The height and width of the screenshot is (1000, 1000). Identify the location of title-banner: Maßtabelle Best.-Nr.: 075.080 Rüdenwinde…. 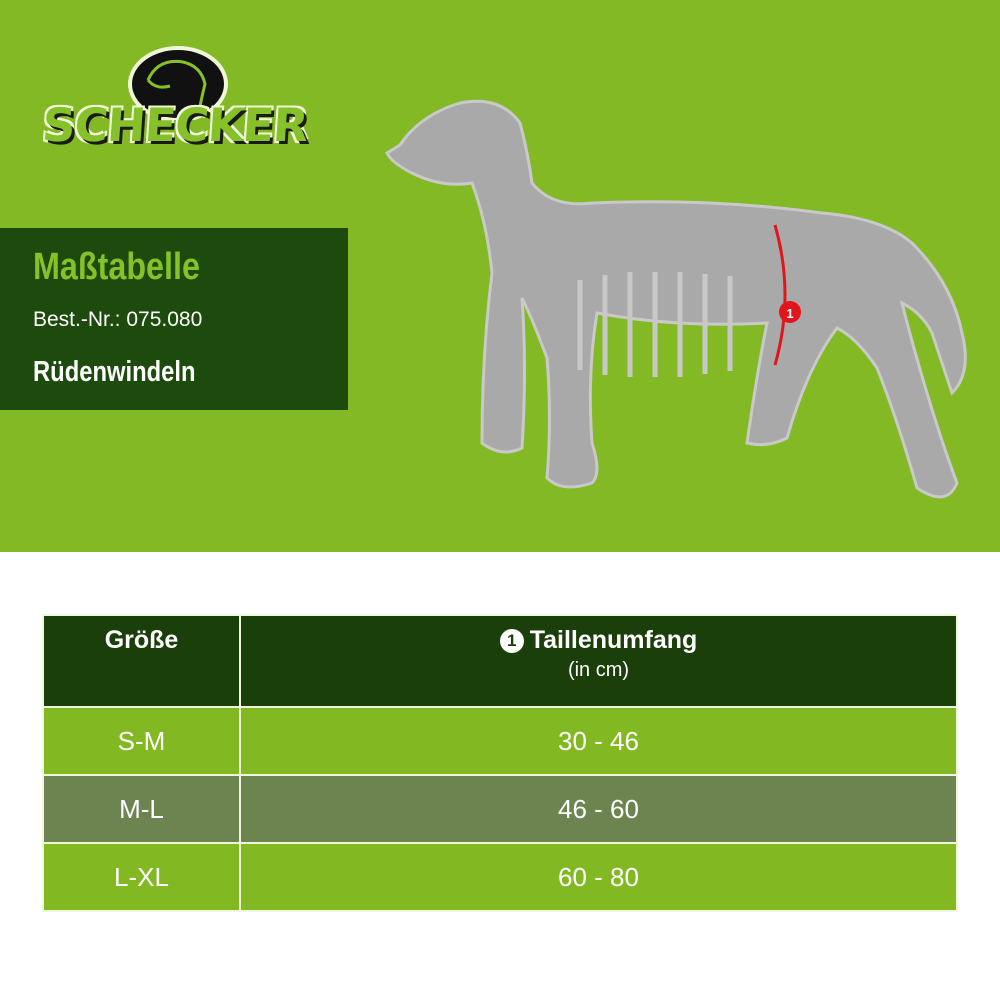
(174, 319).